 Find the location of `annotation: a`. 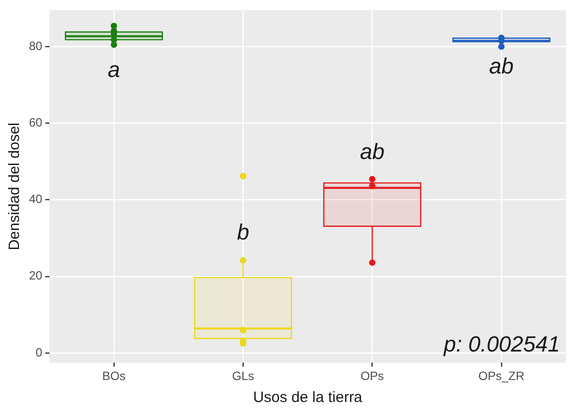

annotation: a is located at coordinates (114, 69).